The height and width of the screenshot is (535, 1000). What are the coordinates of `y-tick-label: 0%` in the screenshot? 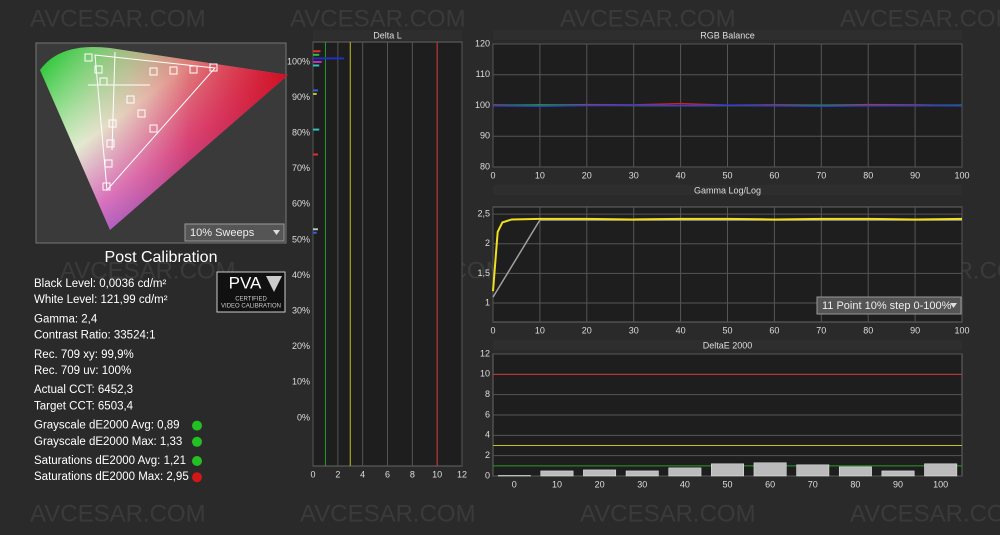 It's located at (303, 417).